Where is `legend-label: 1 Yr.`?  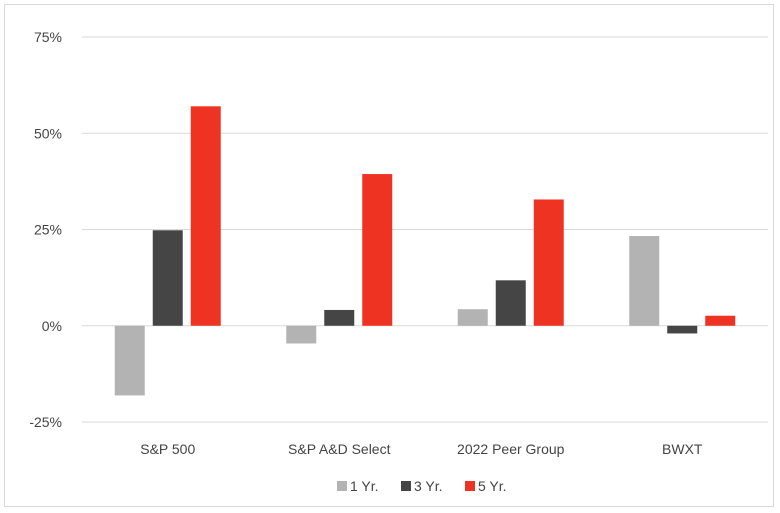 legend-label: 1 Yr. is located at coordinates (364, 486).